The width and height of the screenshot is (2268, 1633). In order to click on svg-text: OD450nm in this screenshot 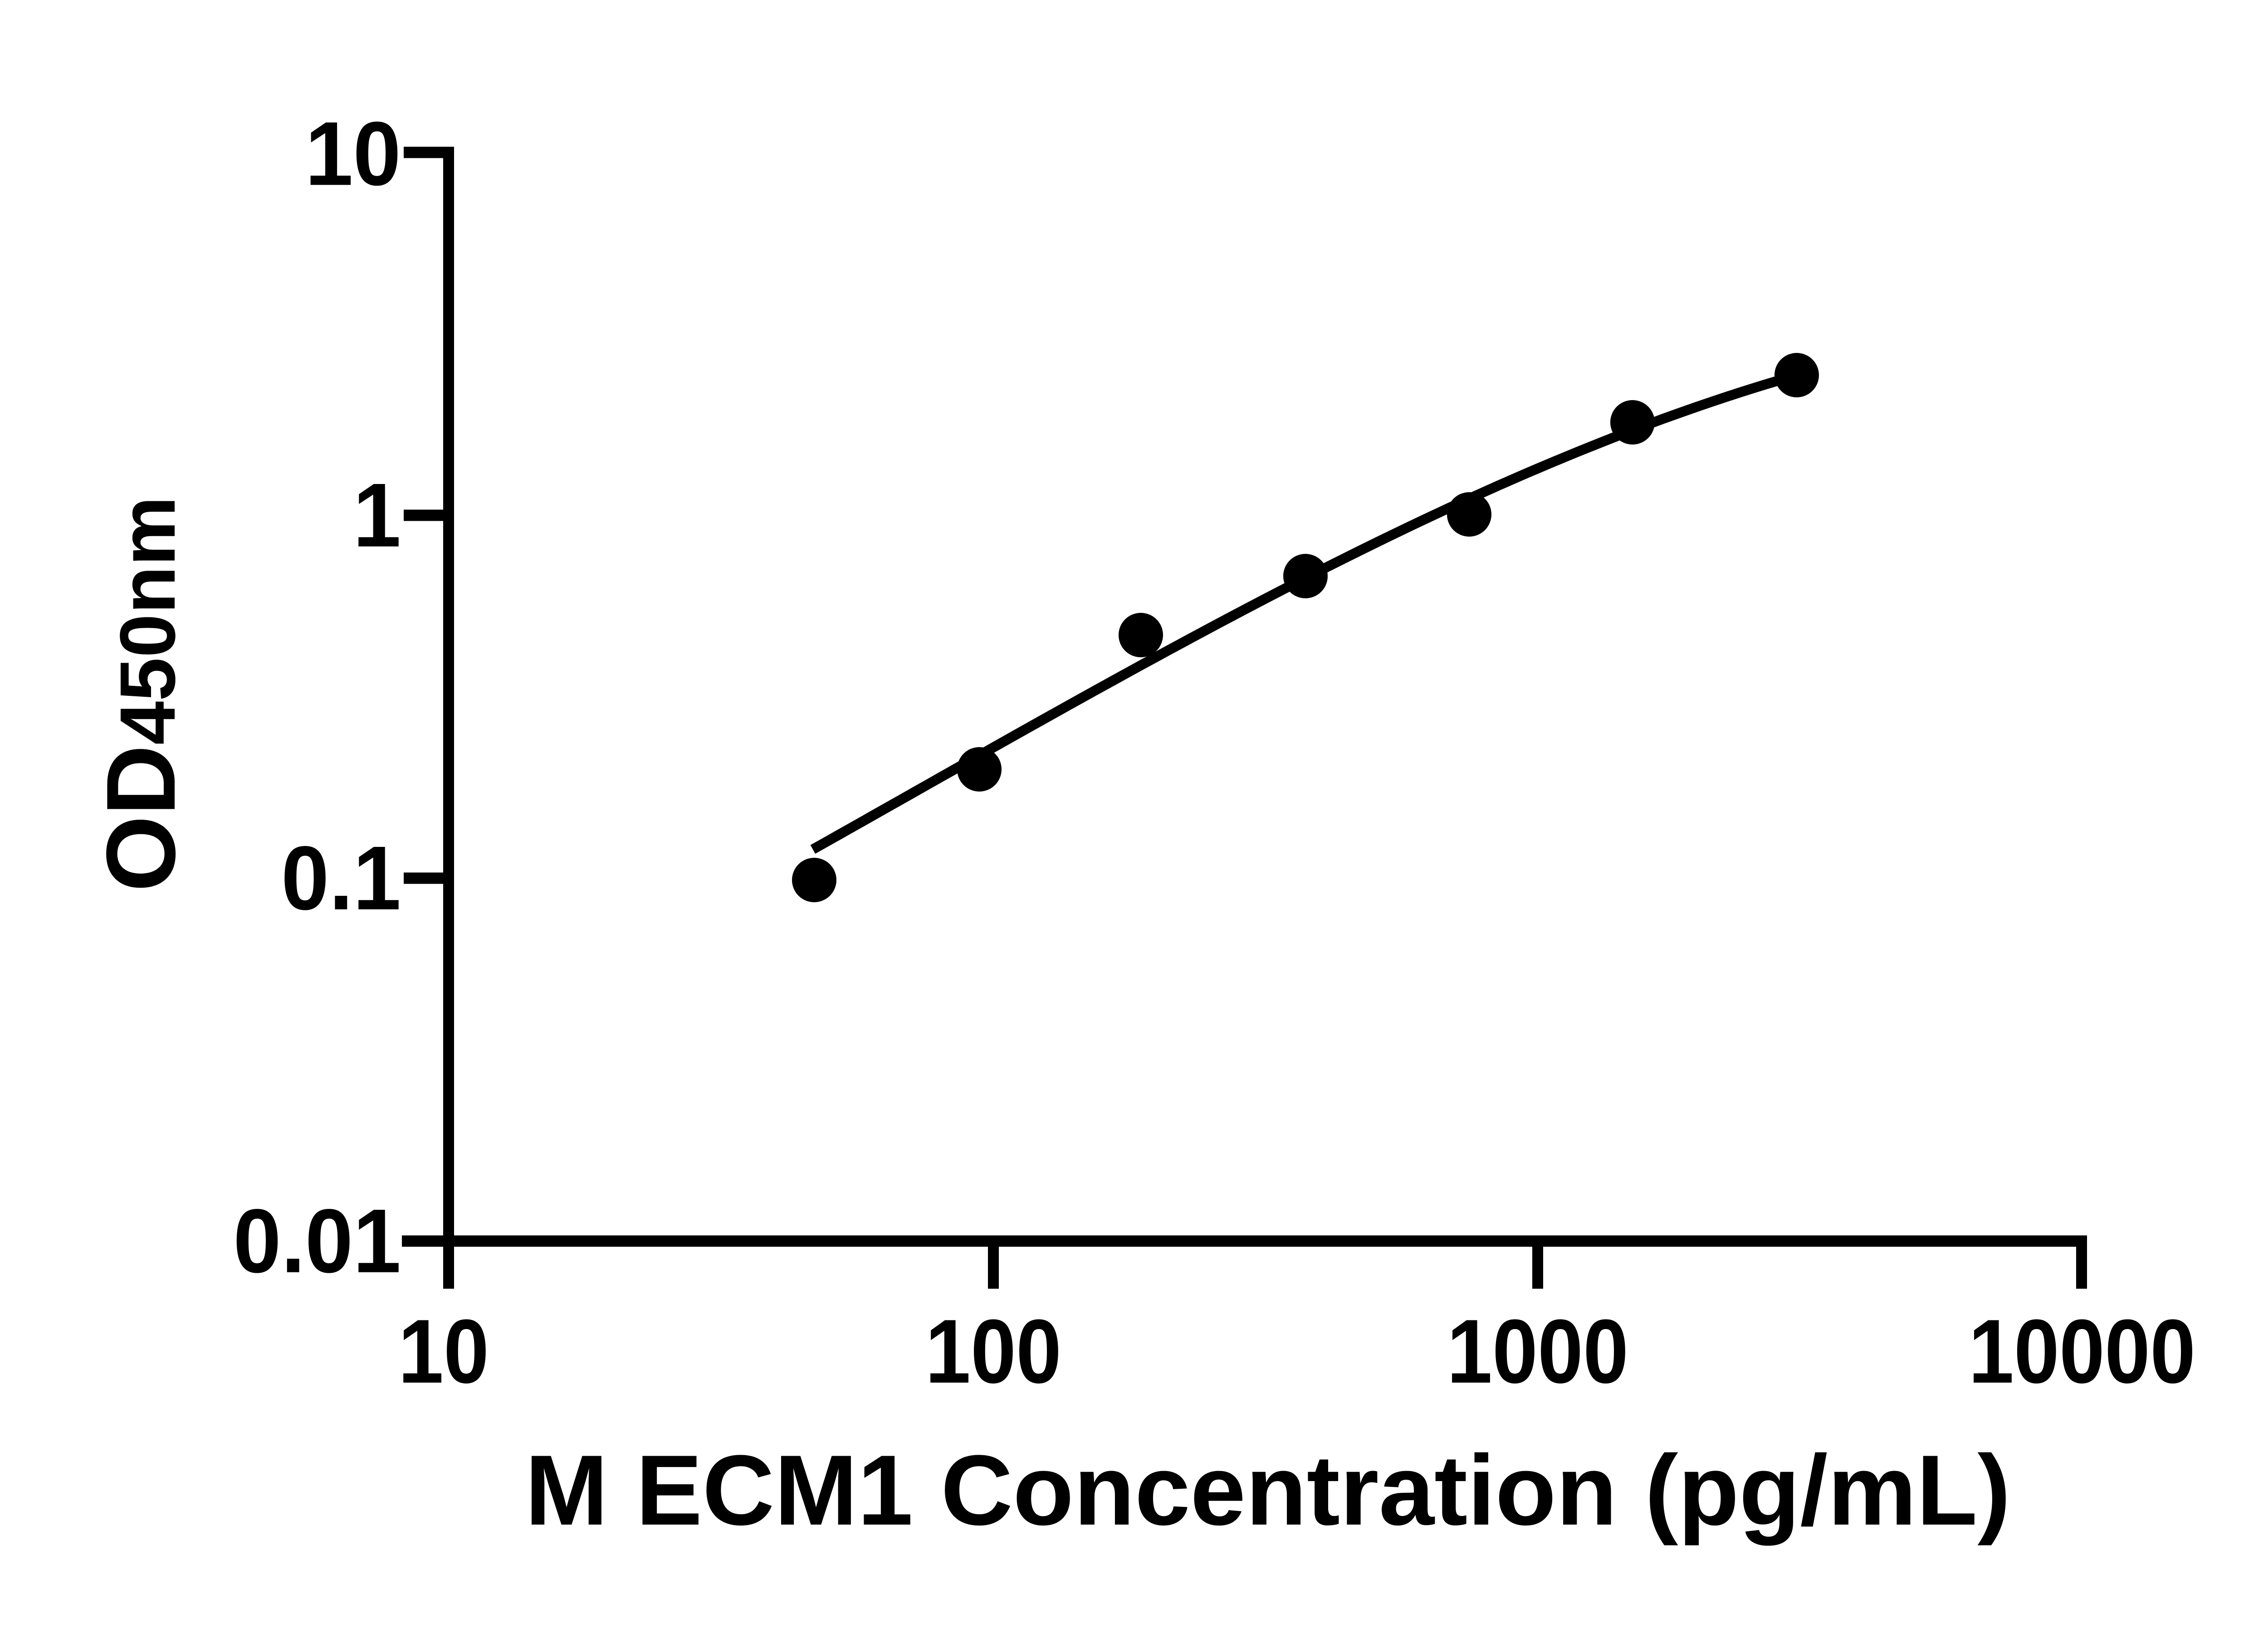, I will do `click(141, 694)`.